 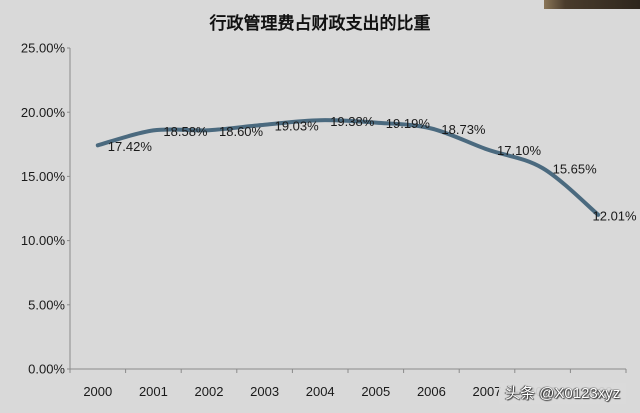 What do you see at coordinates (265, 125) in the screenshot?
I see `data-point-2003` at bounding box center [265, 125].